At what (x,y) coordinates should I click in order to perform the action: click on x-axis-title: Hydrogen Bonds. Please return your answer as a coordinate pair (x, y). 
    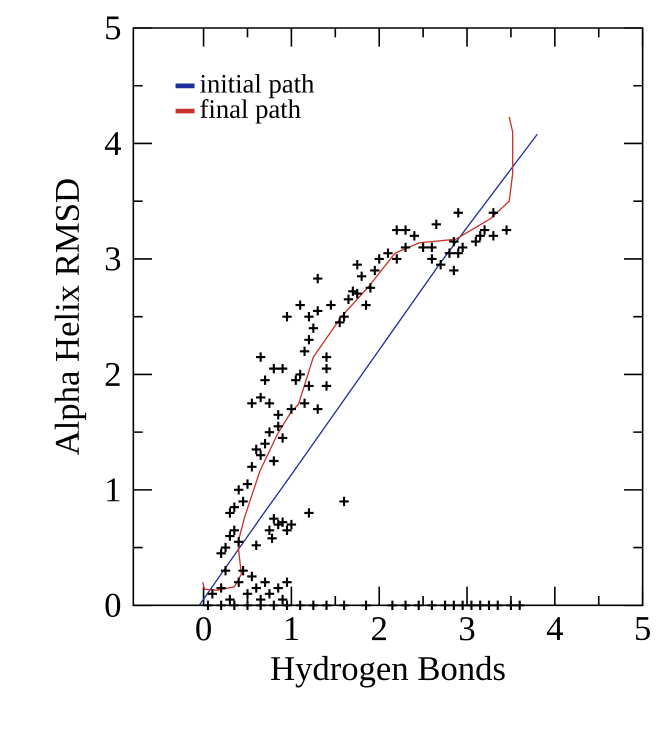
    Looking at the image, I should click on (388, 672).